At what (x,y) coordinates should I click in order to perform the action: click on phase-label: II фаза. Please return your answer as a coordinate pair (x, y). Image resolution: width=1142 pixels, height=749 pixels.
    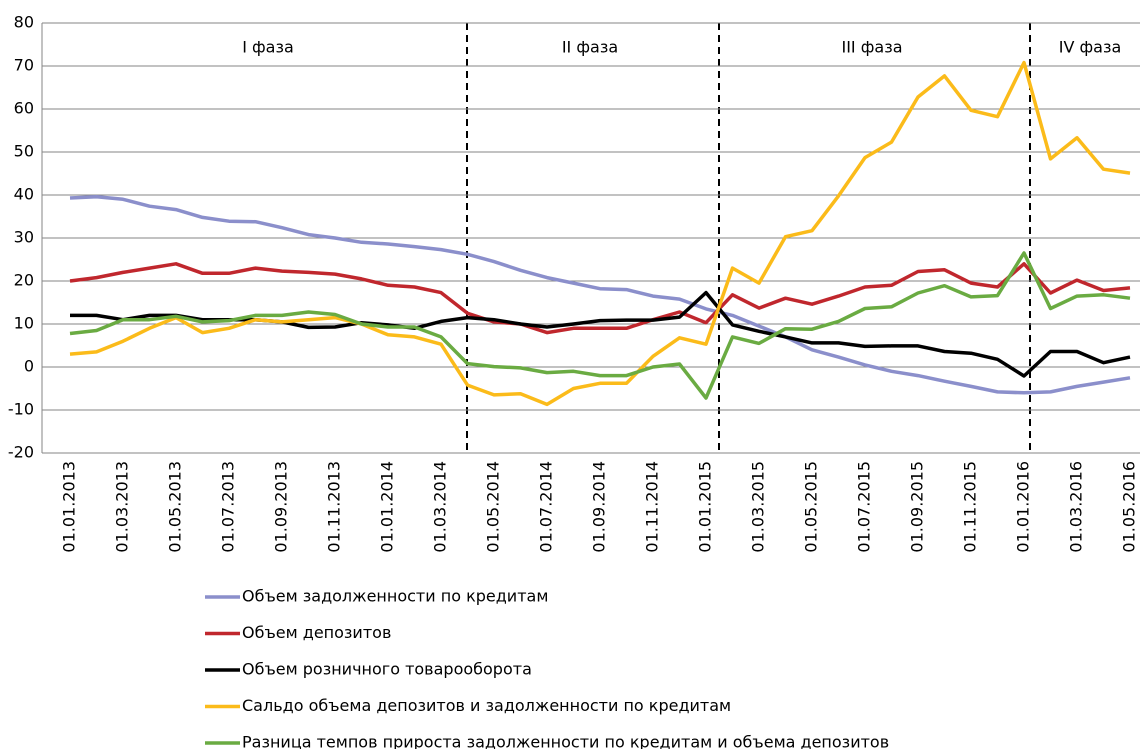
    Looking at the image, I should click on (590, 47).